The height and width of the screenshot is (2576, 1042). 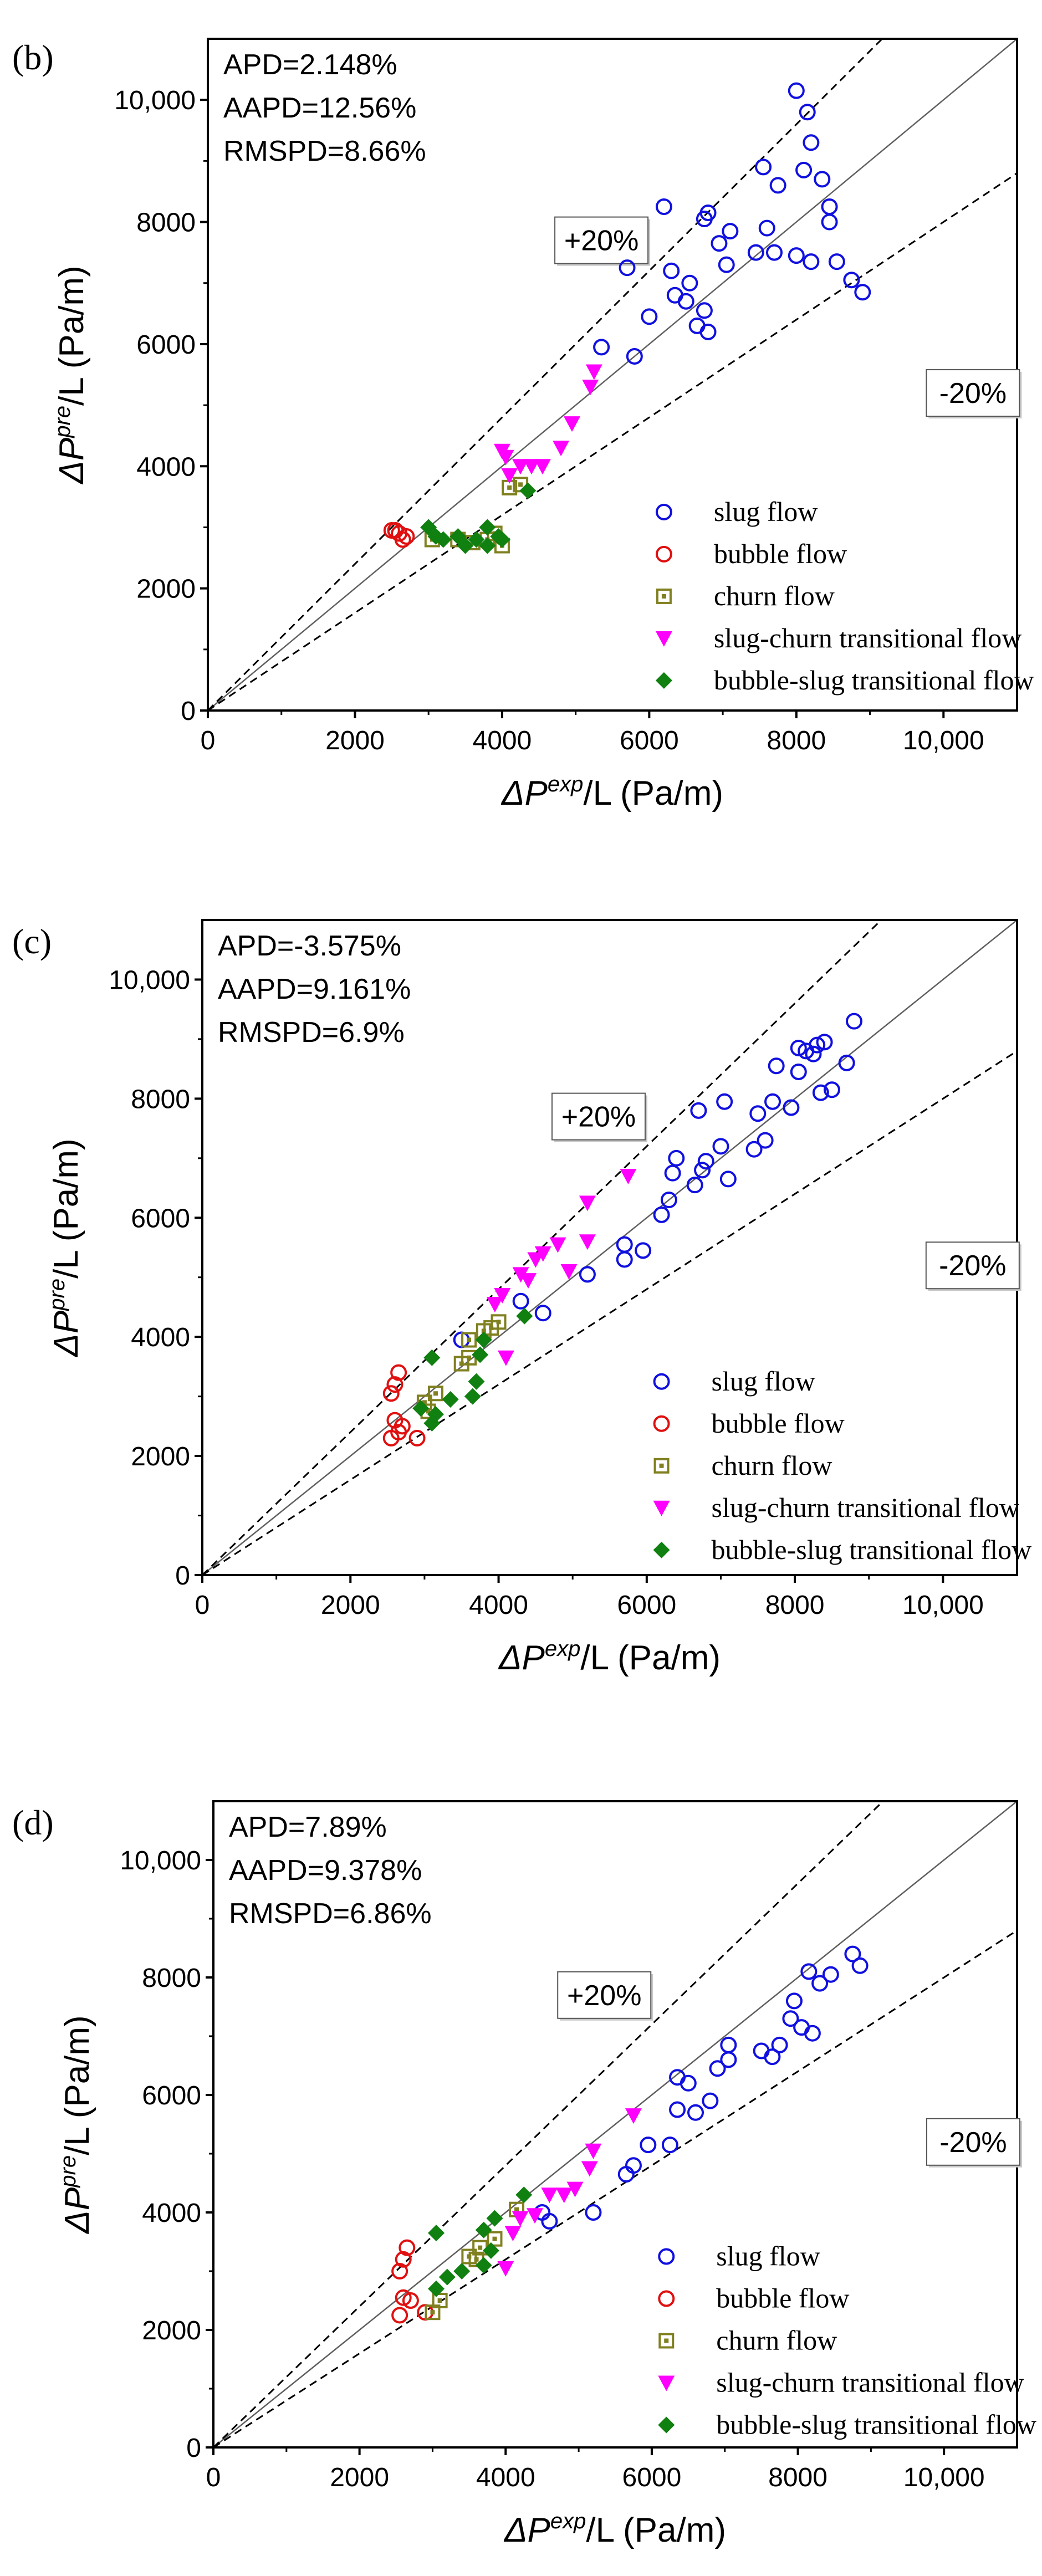 I want to click on chart-2-x-tick-label: 0, so click(x=202, y=1605).